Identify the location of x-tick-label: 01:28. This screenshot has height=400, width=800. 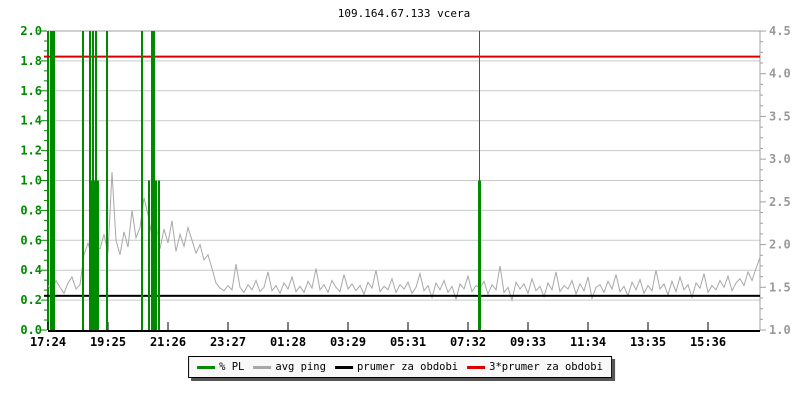
(288, 342).